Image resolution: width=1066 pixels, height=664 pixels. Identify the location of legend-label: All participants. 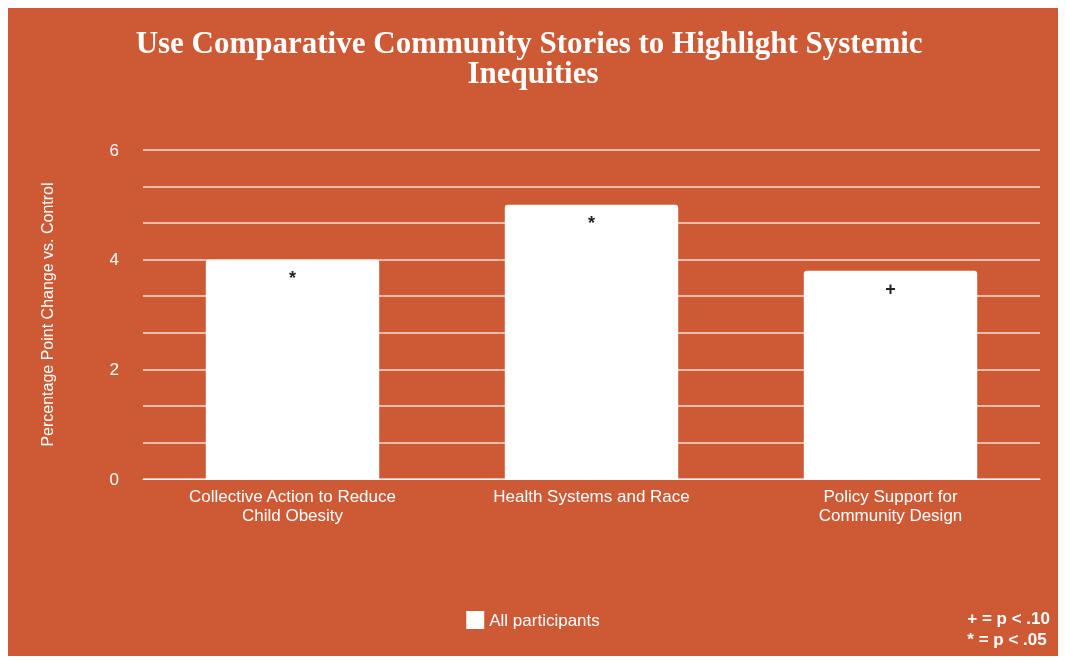
(544, 620).